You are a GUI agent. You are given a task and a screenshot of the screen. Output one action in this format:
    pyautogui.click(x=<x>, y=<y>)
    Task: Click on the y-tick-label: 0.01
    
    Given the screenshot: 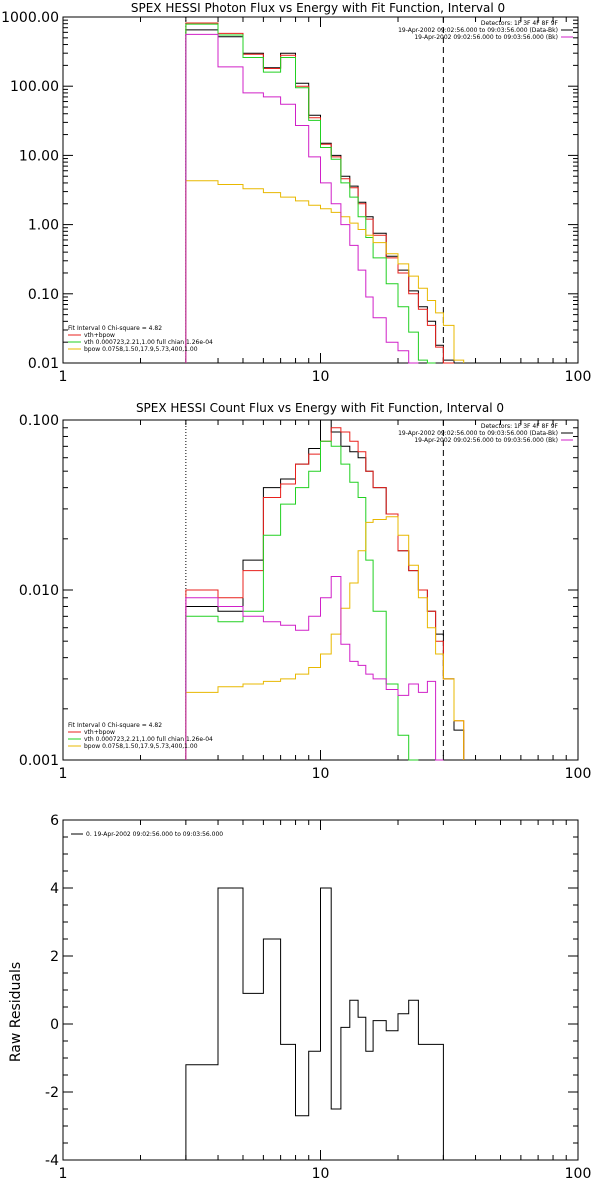 What is the action you would take?
    pyautogui.click(x=43, y=364)
    